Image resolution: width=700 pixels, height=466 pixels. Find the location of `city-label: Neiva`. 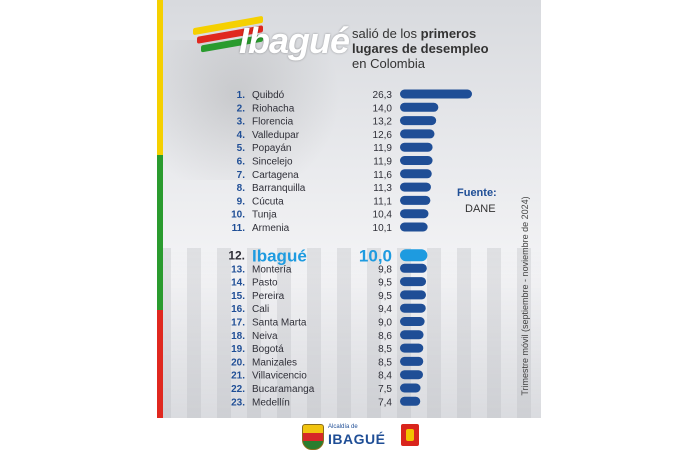

city-label: Neiva is located at coordinates (265, 336).